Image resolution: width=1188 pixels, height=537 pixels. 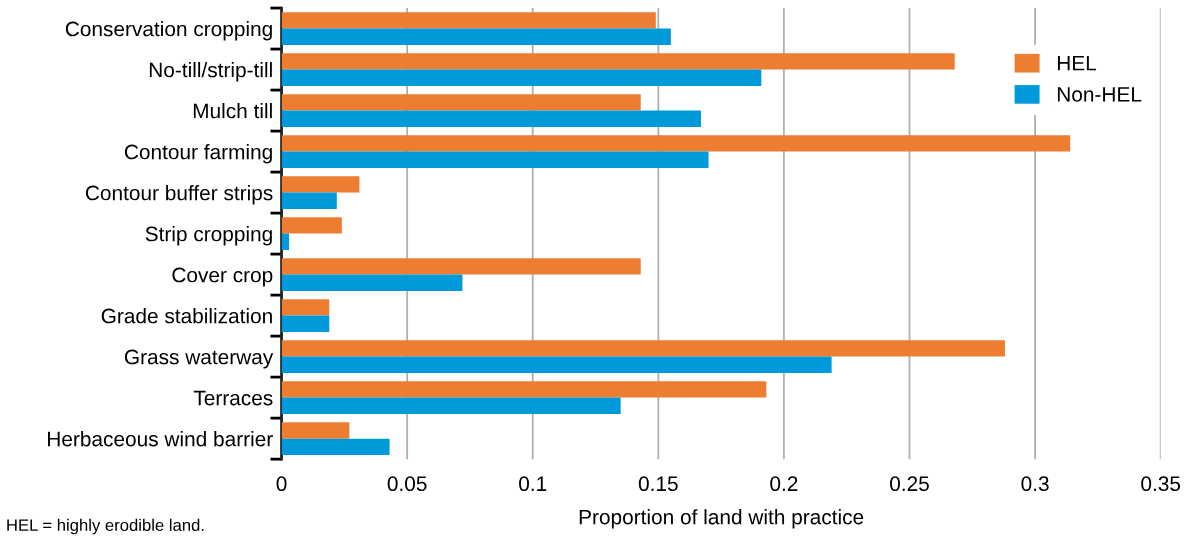 I want to click on y-tick-label: Mulch till, so click(x=232, y=111).